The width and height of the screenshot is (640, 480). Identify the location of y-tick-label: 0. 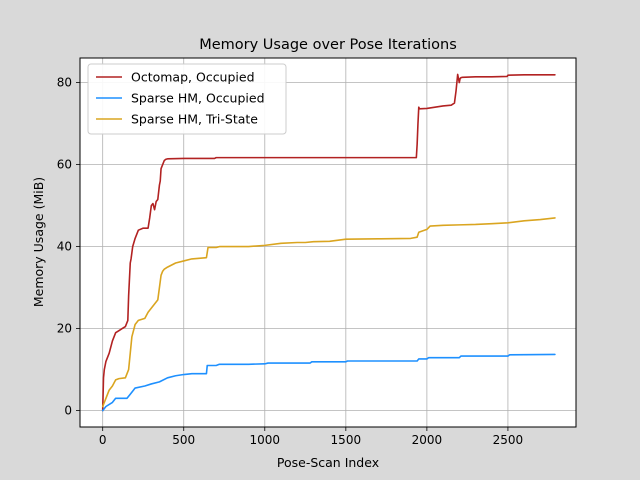
(68, 411).